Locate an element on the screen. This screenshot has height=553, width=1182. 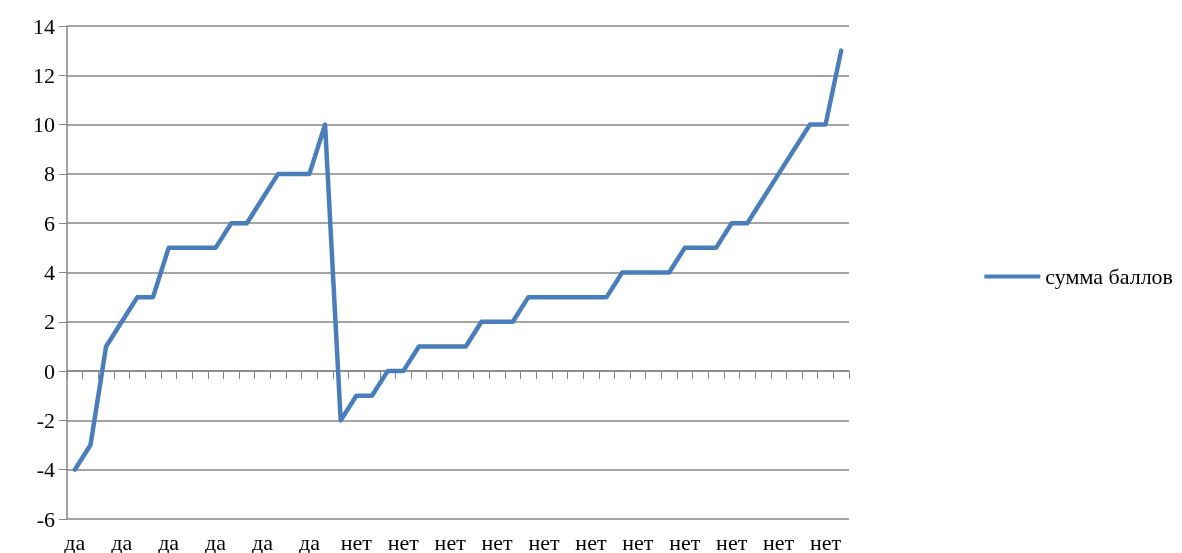
y-tick-label: 6 is located at coordinates (49, 223).